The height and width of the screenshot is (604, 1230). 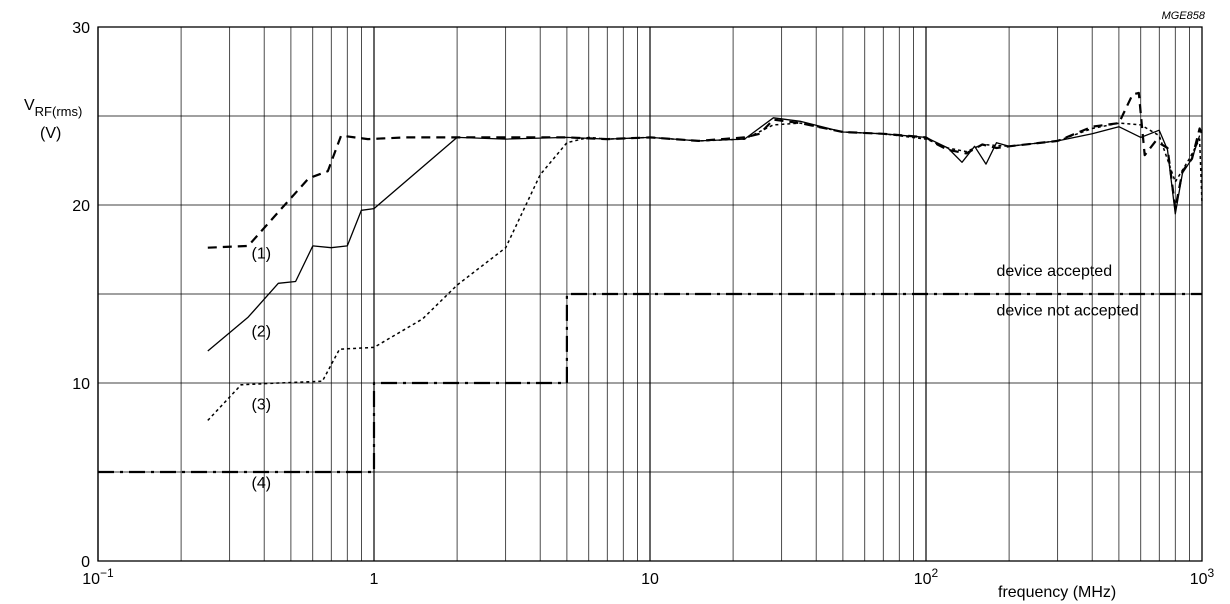 I want to click on annotation-label: device accepted, so click(x=1054, y=271).